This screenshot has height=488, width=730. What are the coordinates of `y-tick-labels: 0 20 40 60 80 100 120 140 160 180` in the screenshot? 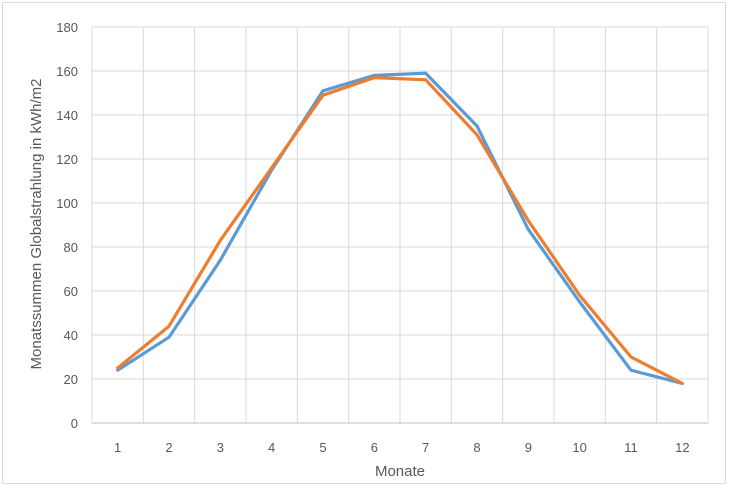 It's located at (67, 225).